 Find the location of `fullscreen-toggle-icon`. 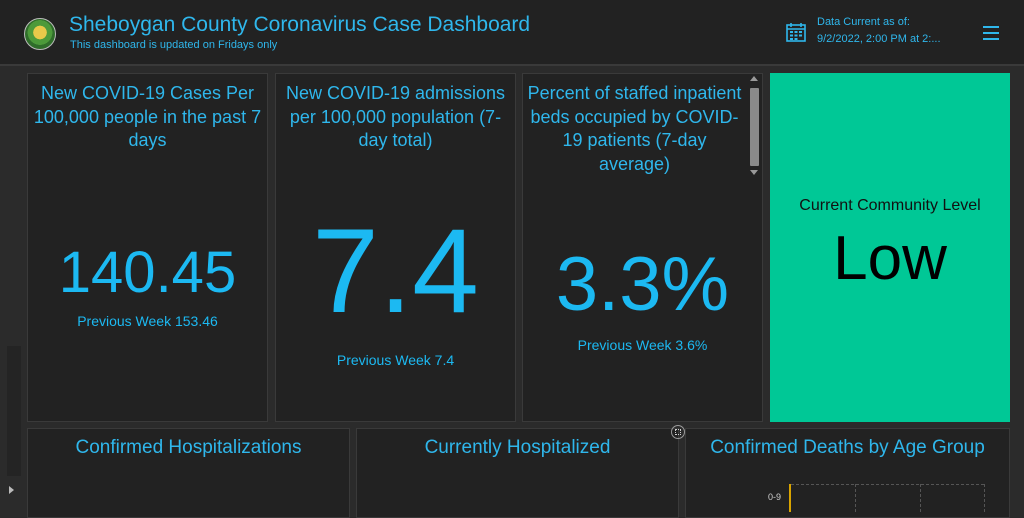

fullscreen-toggle-icon is located at coordinates (678, 432).